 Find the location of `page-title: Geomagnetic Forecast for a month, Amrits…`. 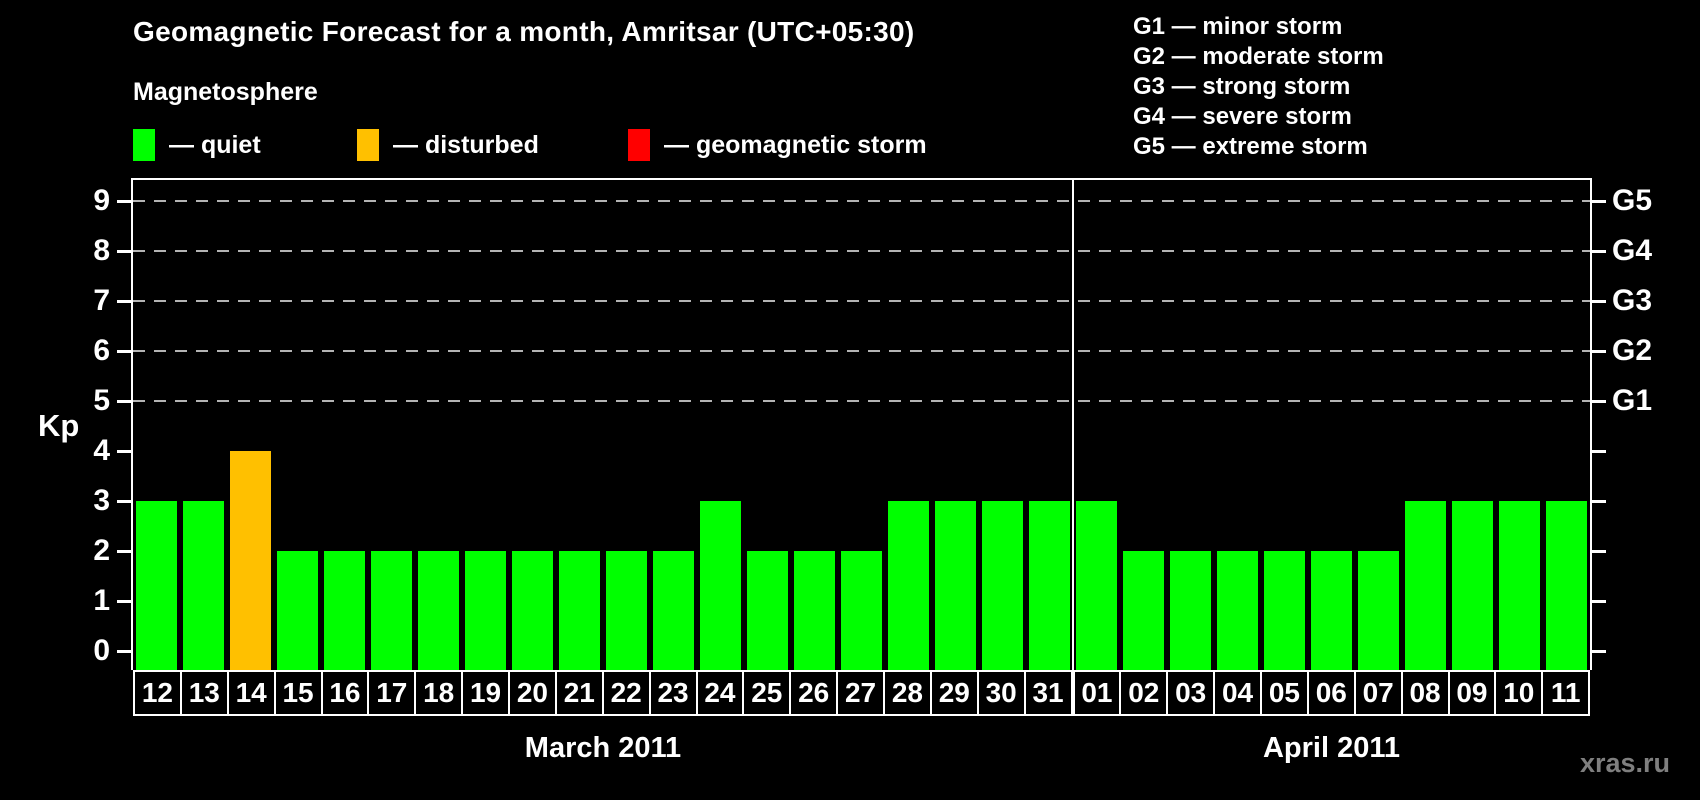

page-title: Geomagnetic Forecast for a month, Amrits… is located at coordinates (524, 31).